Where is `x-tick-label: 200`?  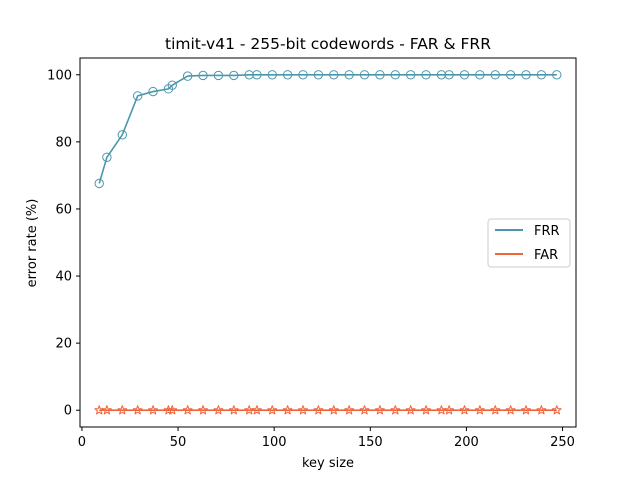
x-tick-label: 200 is located at coordinates (466, 442).